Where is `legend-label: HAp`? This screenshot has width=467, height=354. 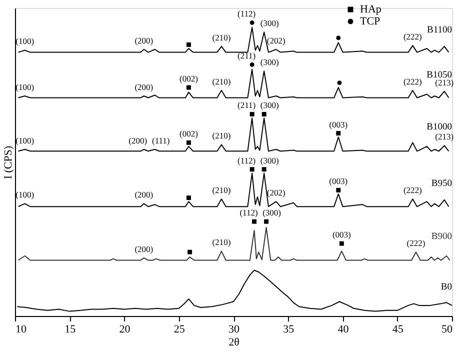 legend-label: HAp is located at coordinates (371, 10).